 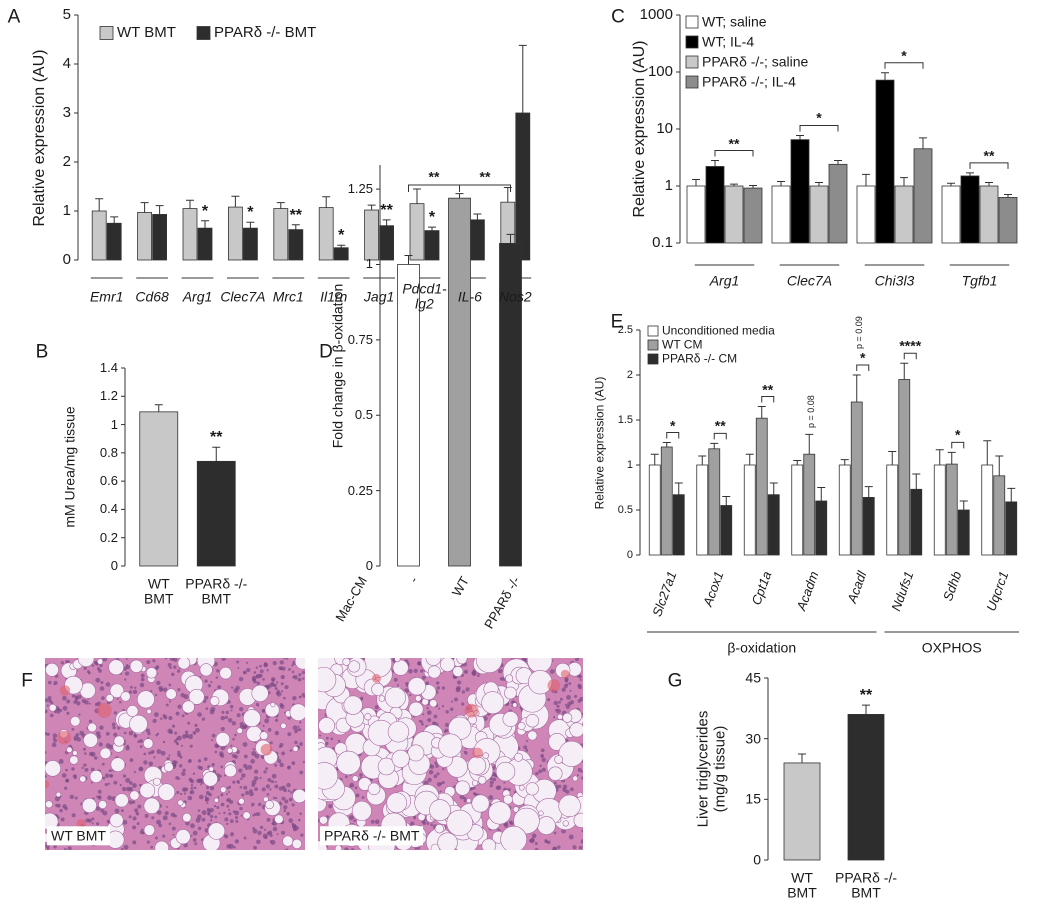 What do you see at coordinates (334, 296) in the screenshot?
I see `x-tick-label: Il1rn` at bounding box center [334, 296].